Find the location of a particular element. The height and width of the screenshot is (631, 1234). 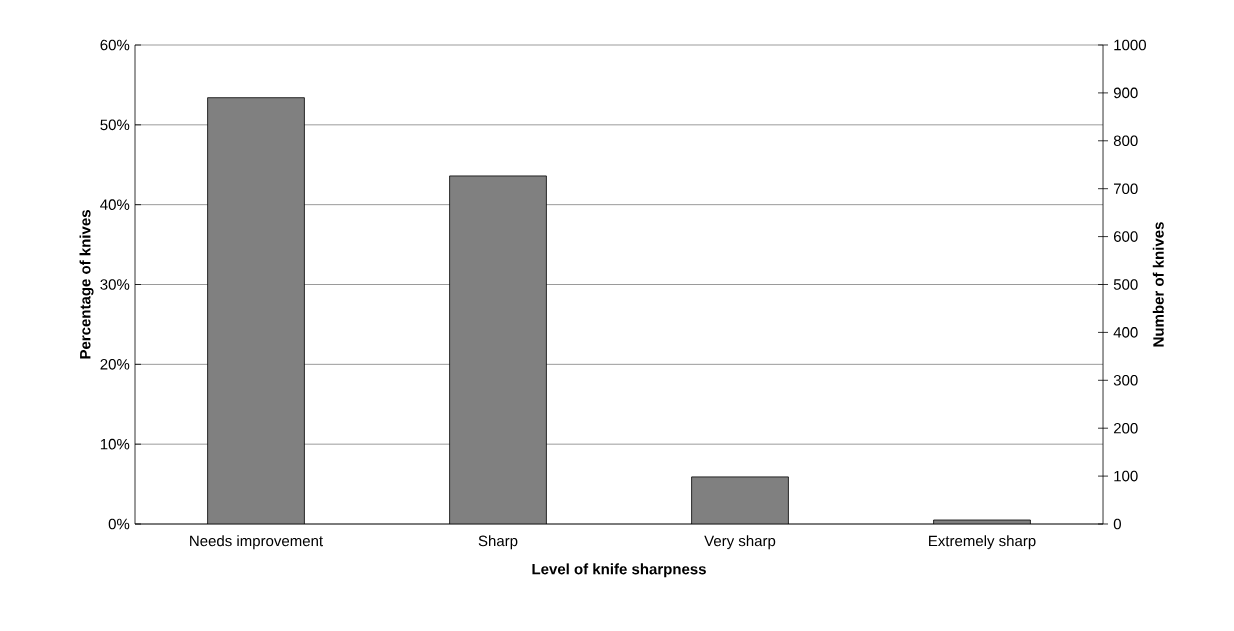

y-tick-label: 30% is located at coordinates (115, 284).